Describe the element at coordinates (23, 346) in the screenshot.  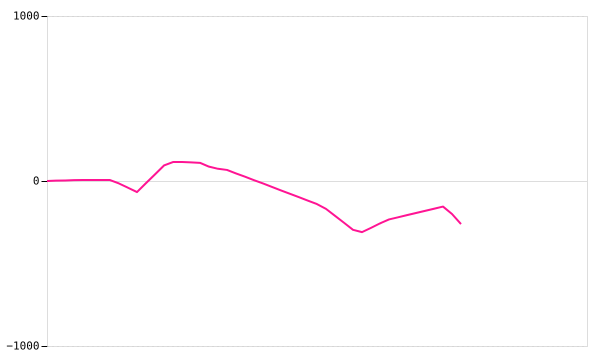
I see `y-tick-label: −1000` at that location.